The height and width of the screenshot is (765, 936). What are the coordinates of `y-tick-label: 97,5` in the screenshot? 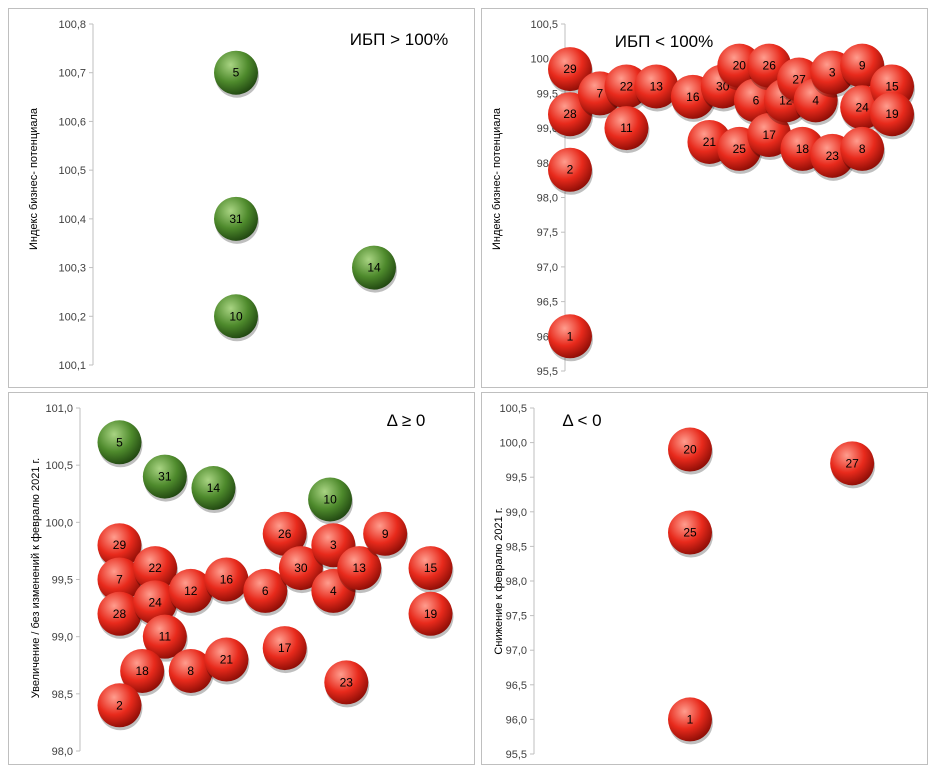 It's located at (547, 233).